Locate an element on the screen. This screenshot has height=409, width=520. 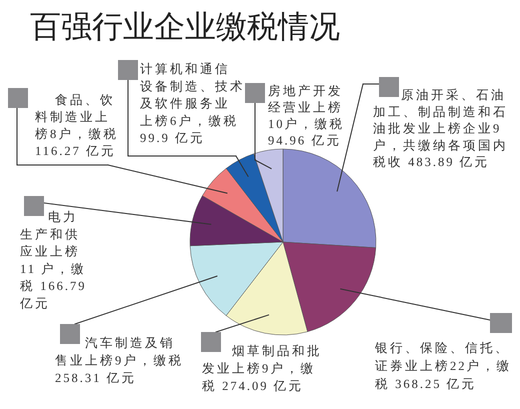
slice-label: 烟草制品和批发业上榜9户，缴税 274.09 亿元 is located at coordinates (262, 368).